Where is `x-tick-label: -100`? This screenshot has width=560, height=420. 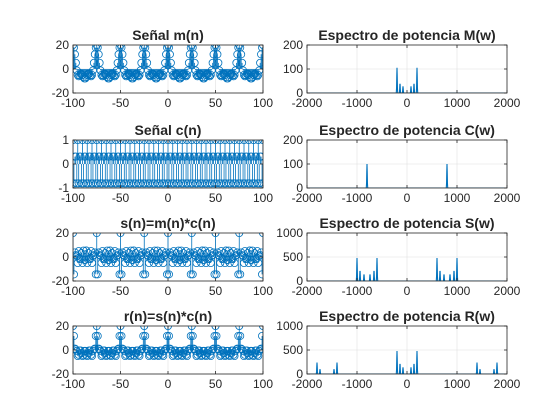 x-tick-label: -100 is located at coordinates (73, 384).